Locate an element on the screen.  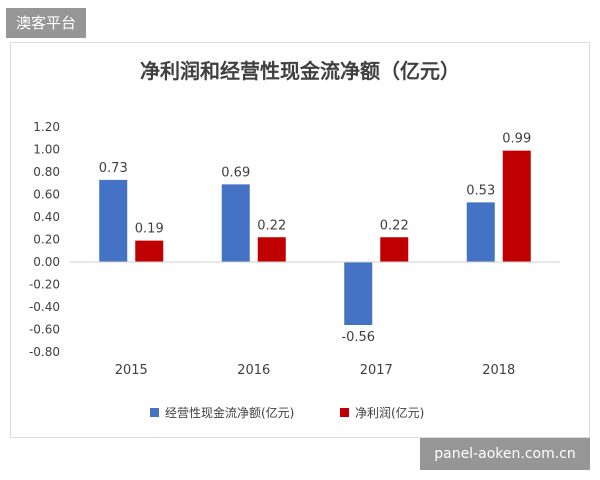
x-tick-label: 2017 is located at coordinates (376, 370).